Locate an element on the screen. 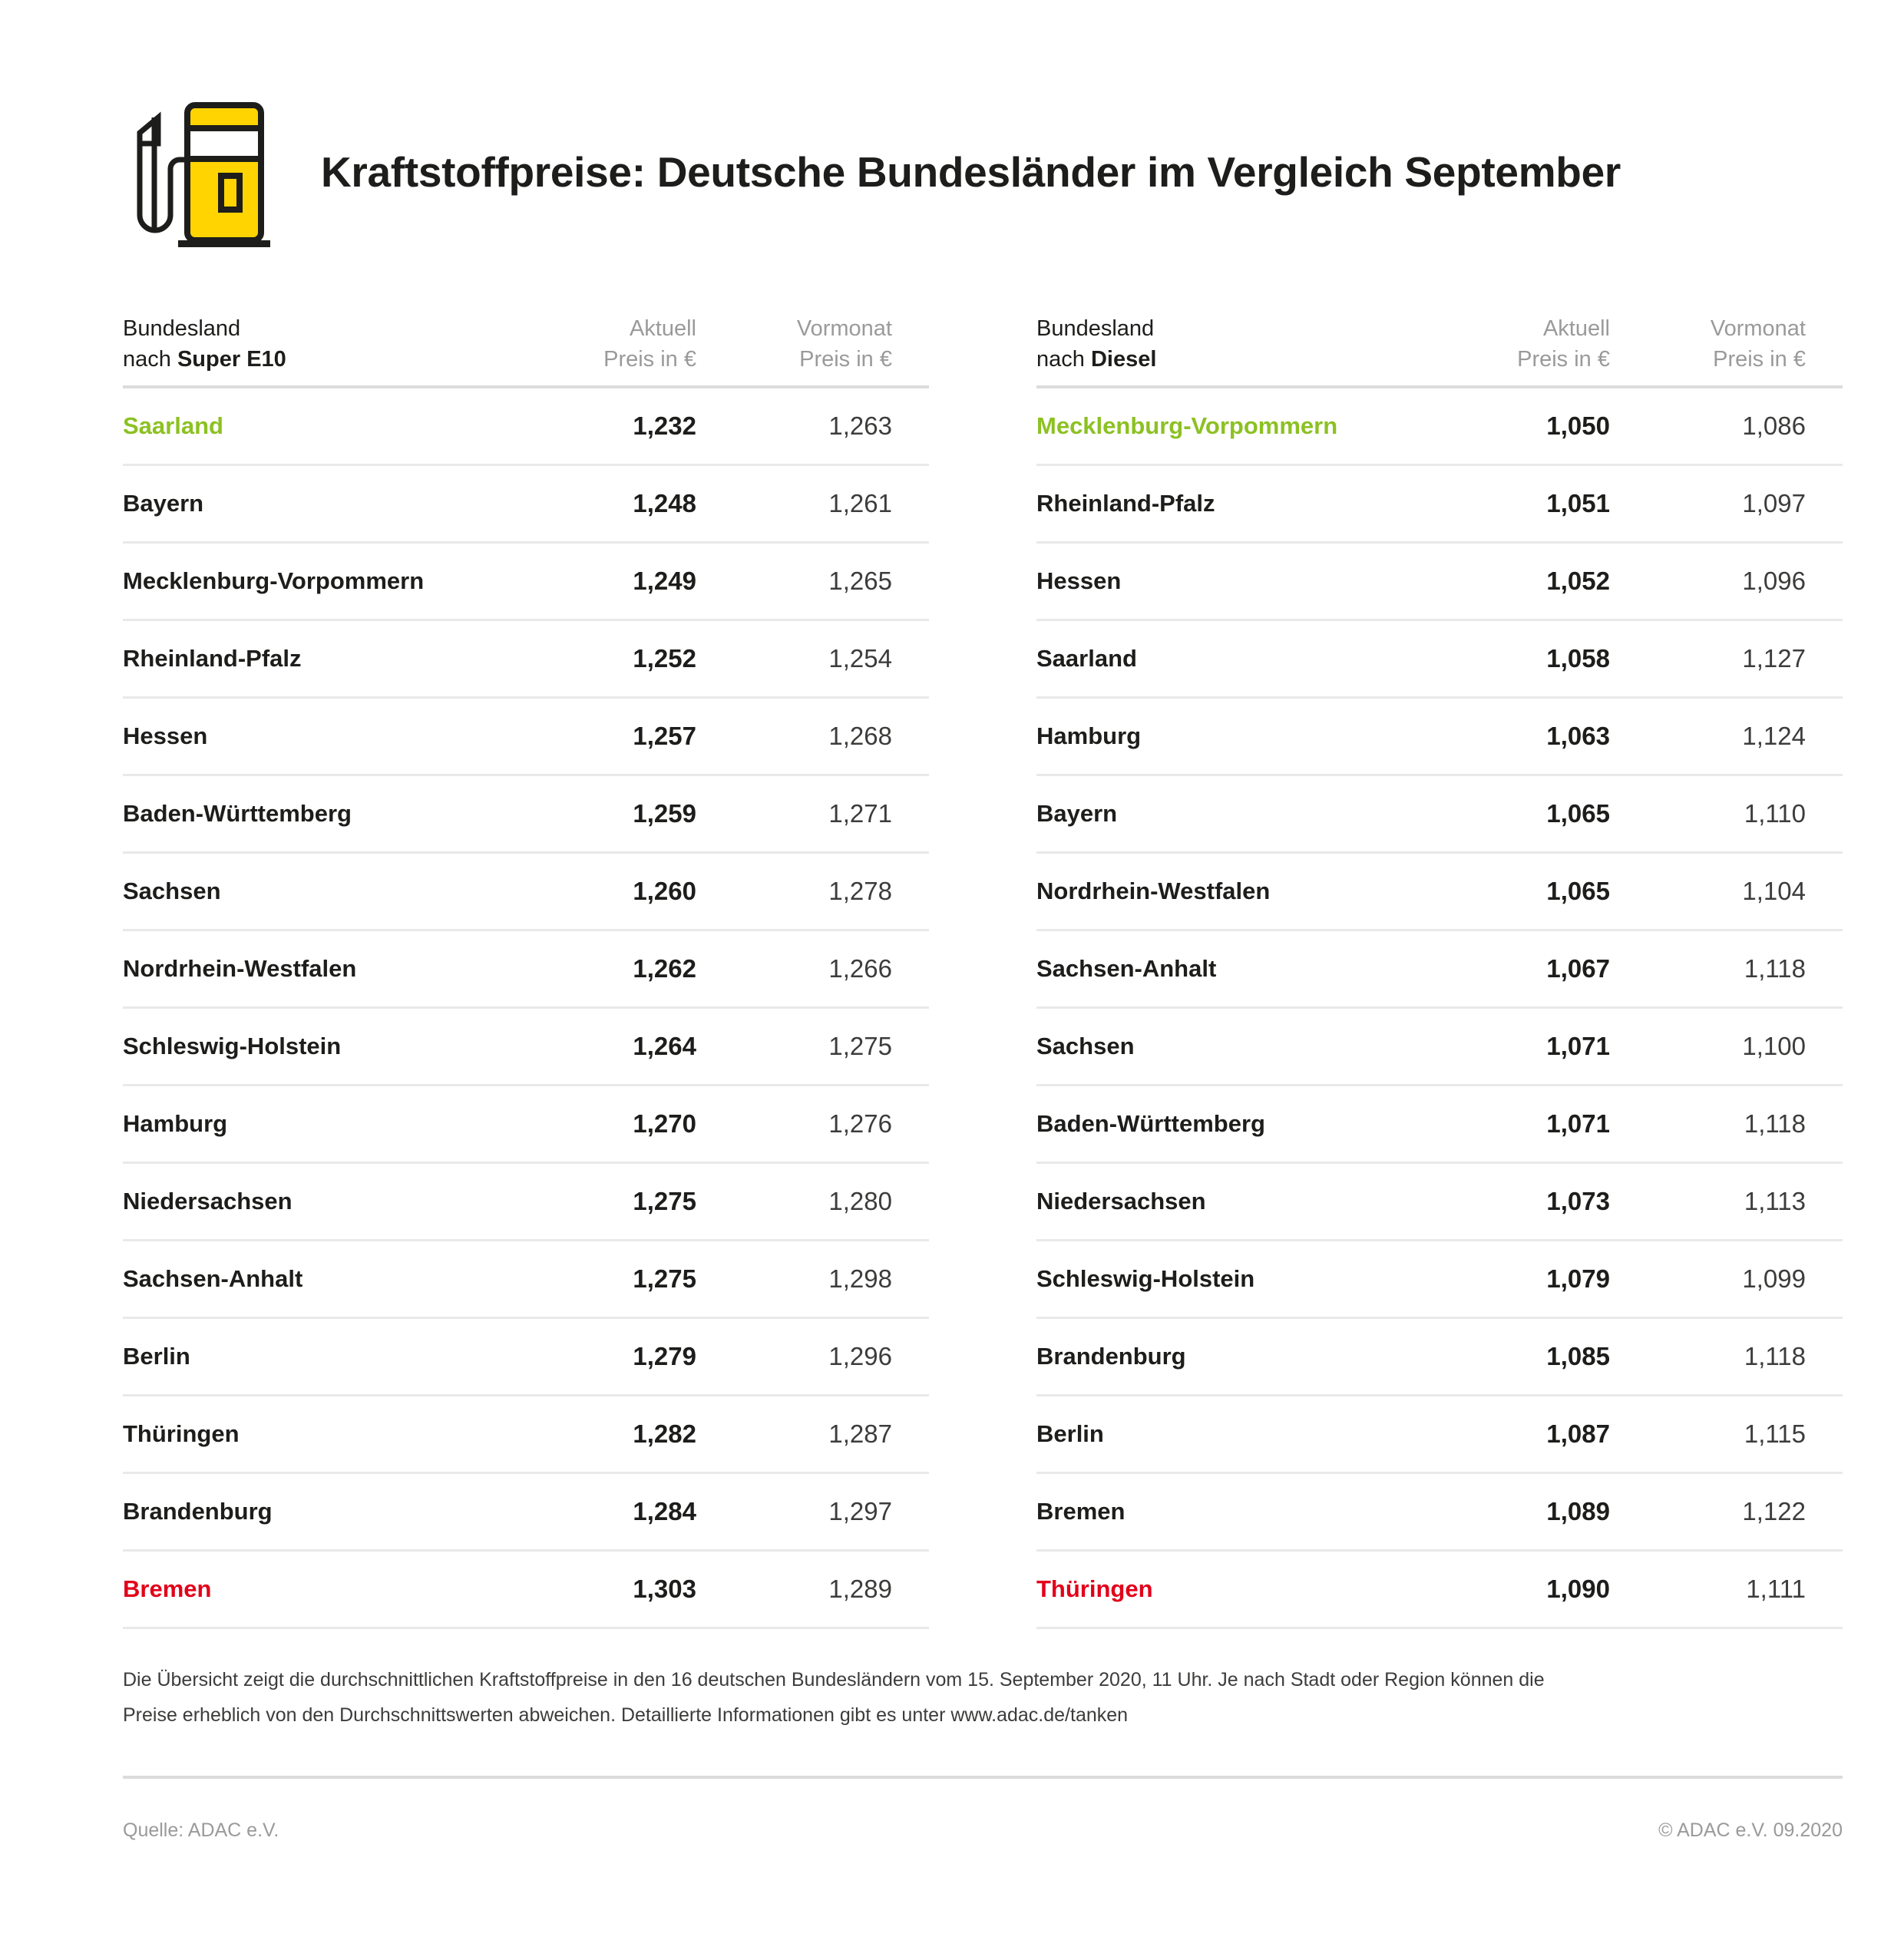  column-header-aktuell-l1: Aktuell is located at coordinates (1576, 329).